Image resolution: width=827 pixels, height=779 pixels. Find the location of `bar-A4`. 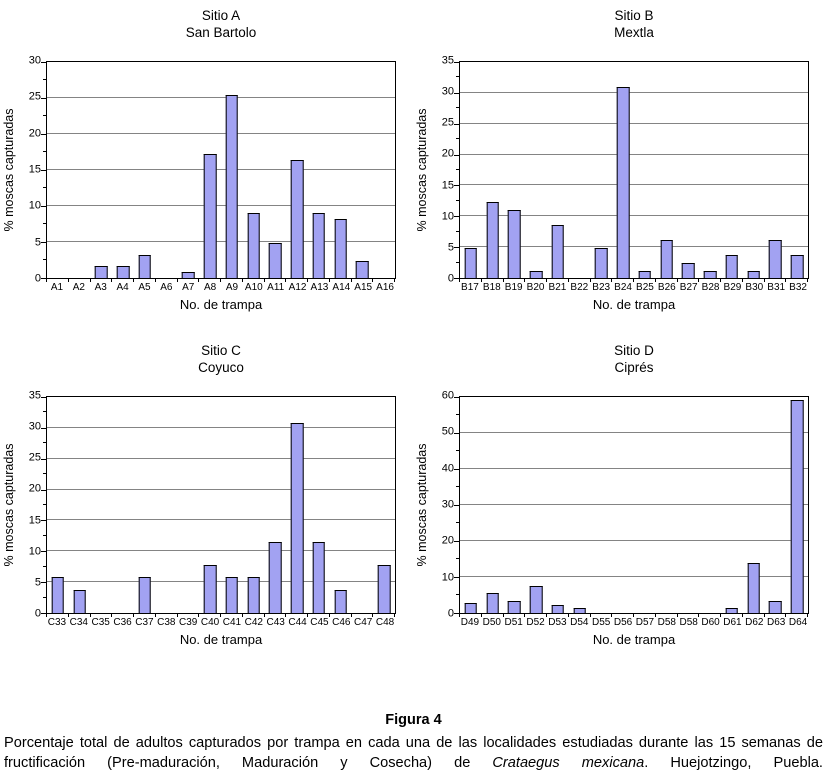

bar-A4 is located at coordinates (123, 272).